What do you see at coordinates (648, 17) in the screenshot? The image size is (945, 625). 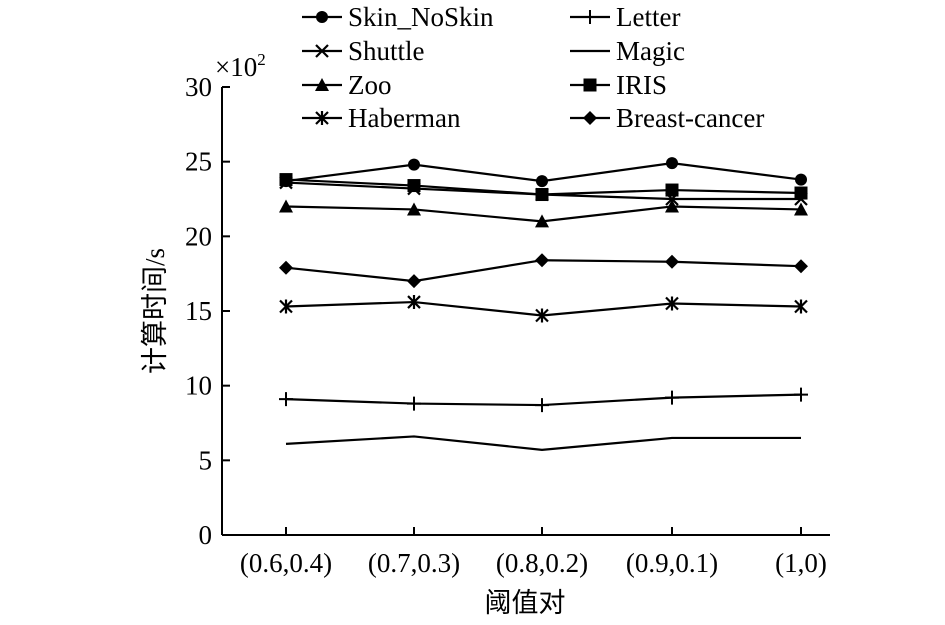 I see `legend-label: Letter` at bounding box center [648, 17].